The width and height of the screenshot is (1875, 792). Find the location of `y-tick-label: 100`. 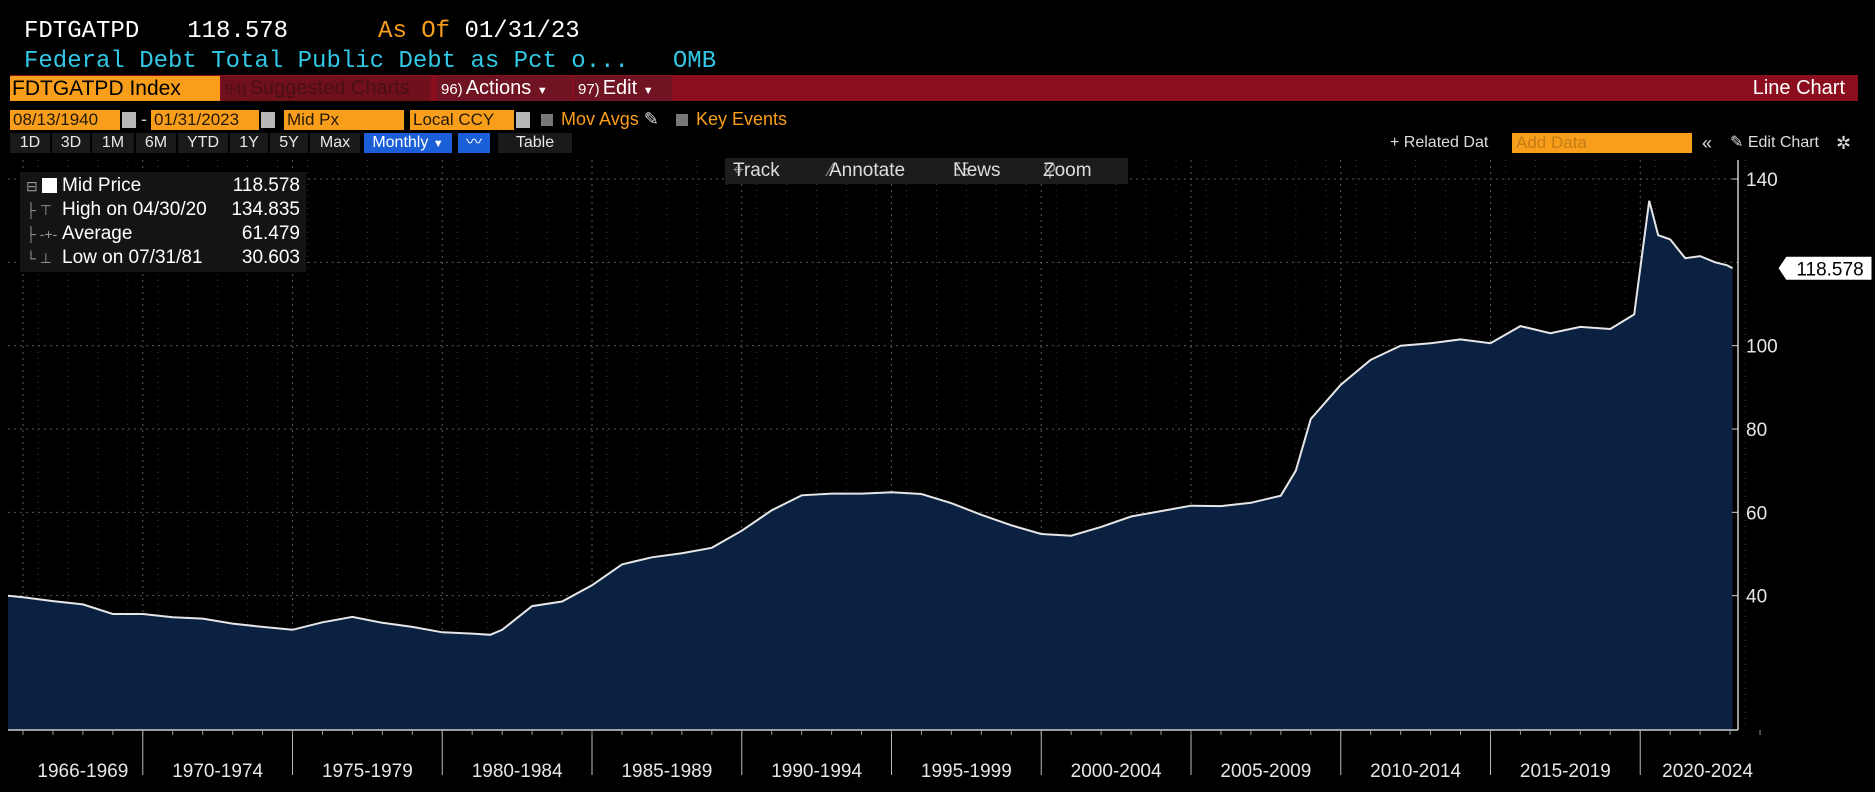

y-tick-label: 100 is located at coordinates (1762, 347).